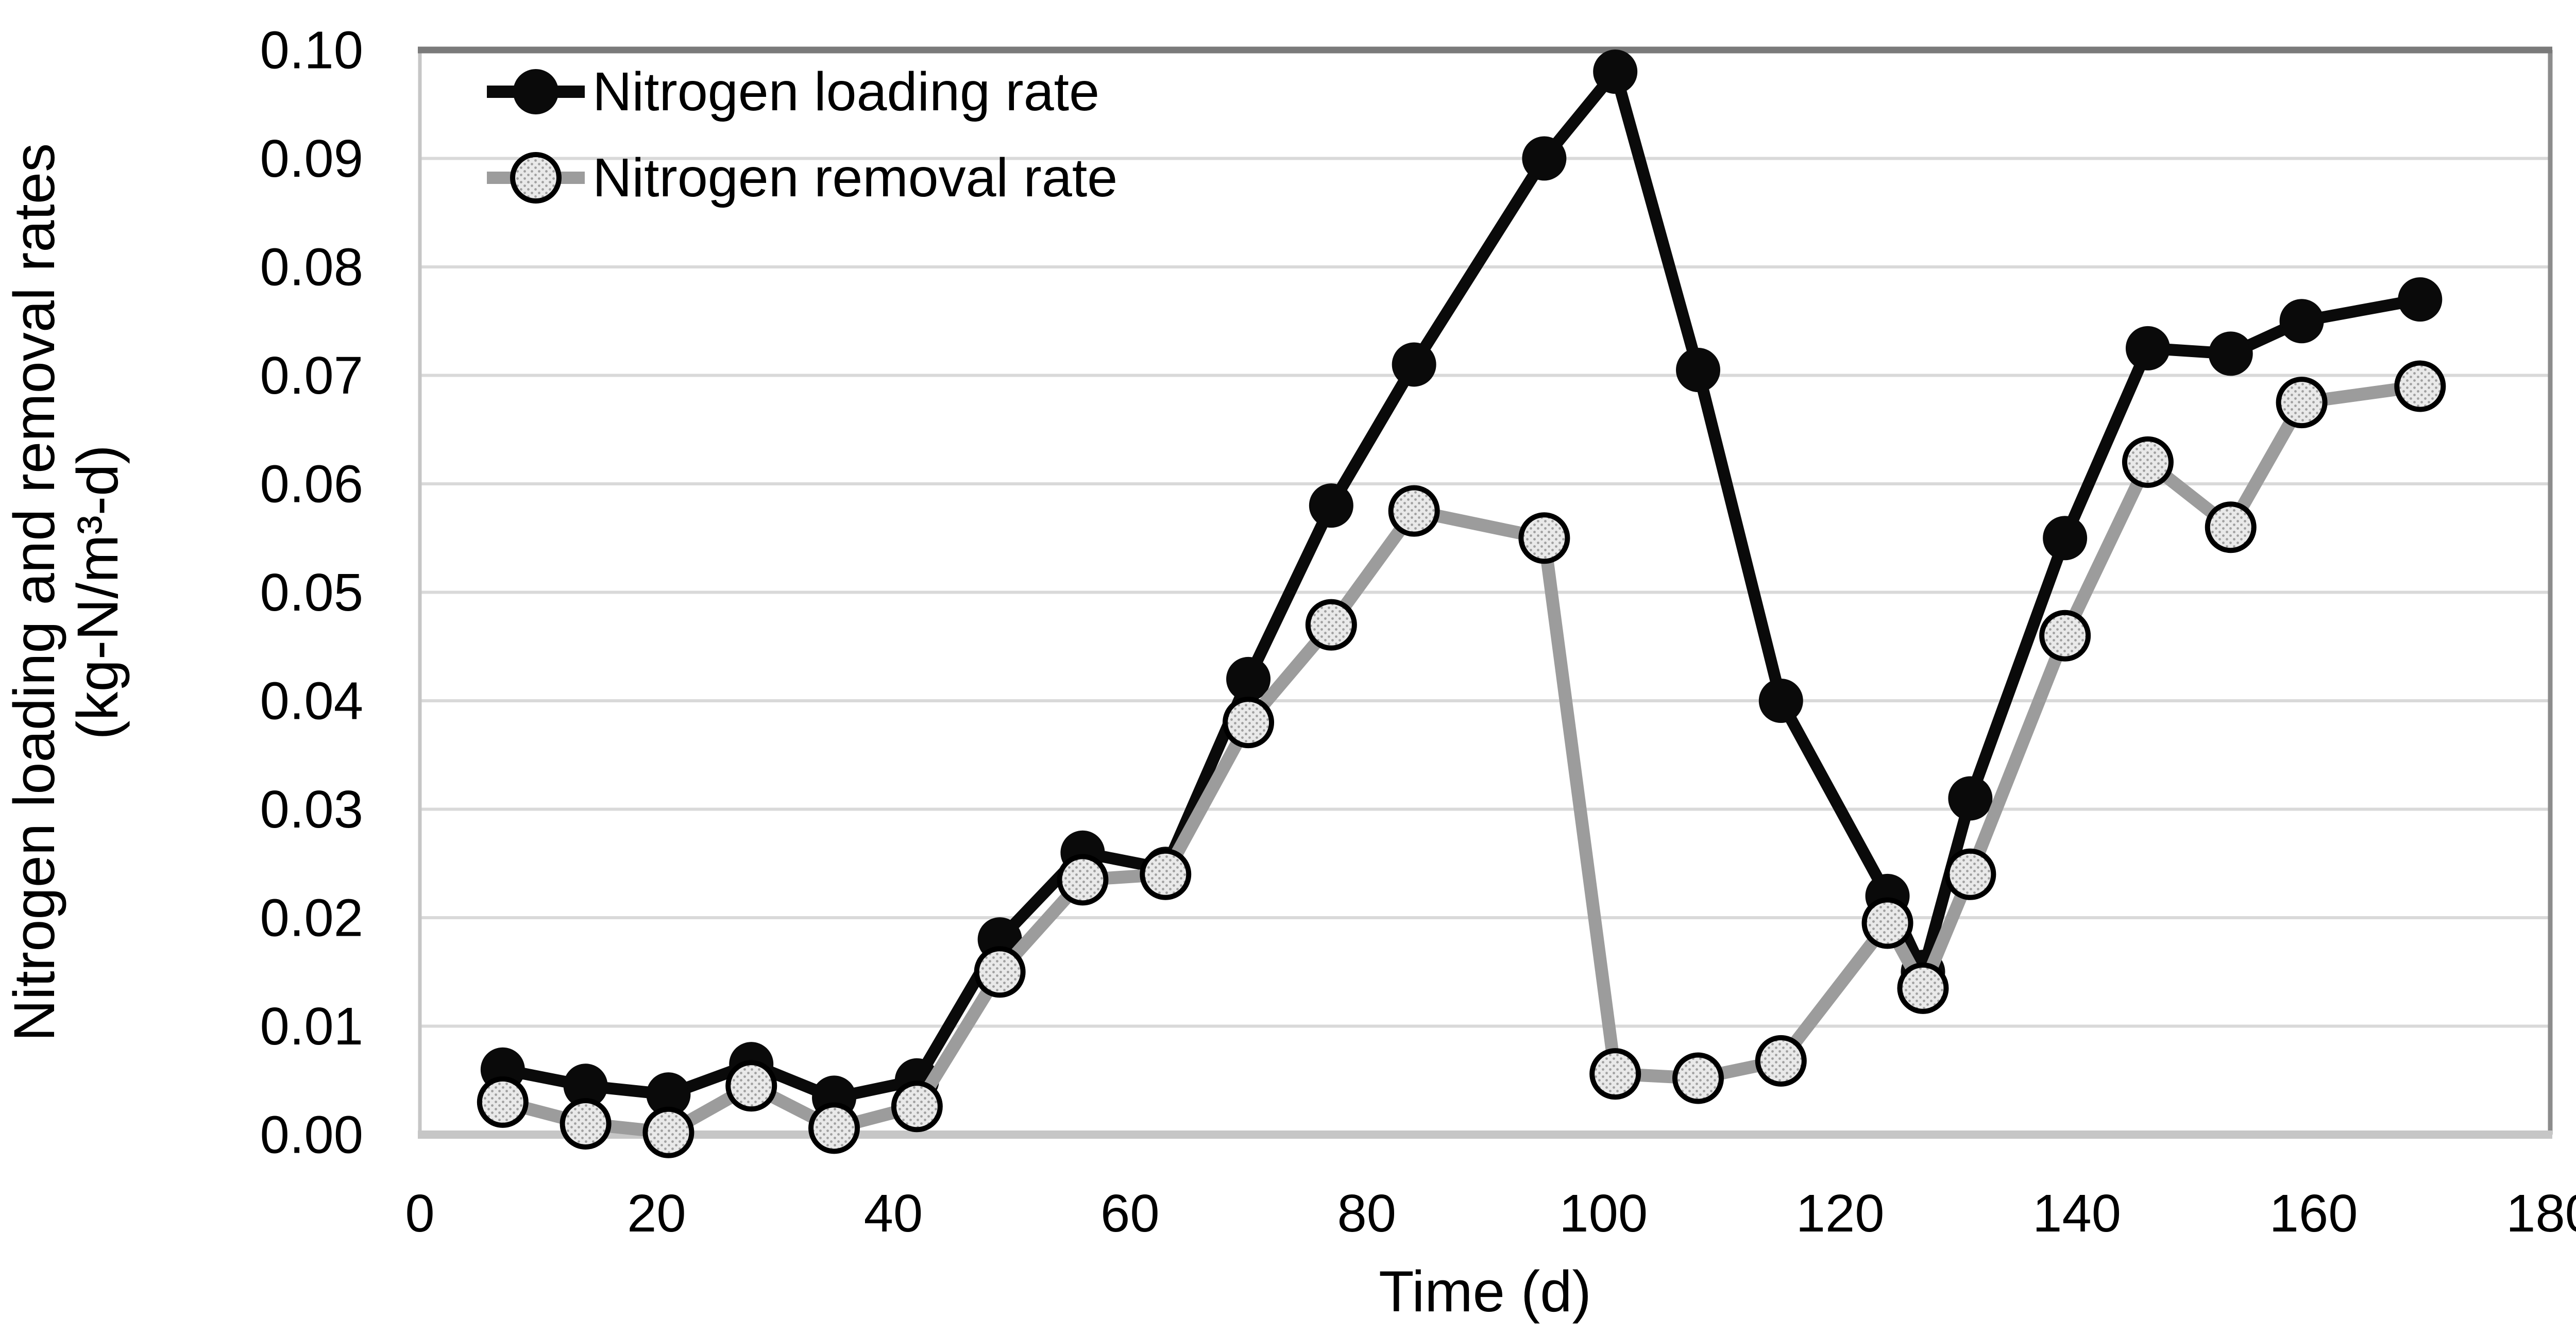  Describe the element at coordinates (1840, 1213) in the screenshot. I see `x-tick-label: 120` at that location.